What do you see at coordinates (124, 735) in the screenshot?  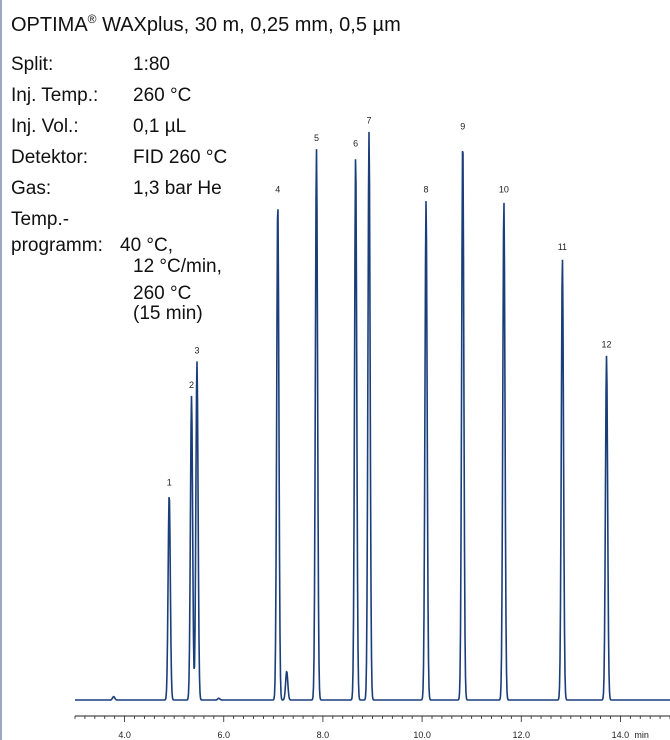 I see `x-tick-label: 4.0` at bounding box center [124, 735].